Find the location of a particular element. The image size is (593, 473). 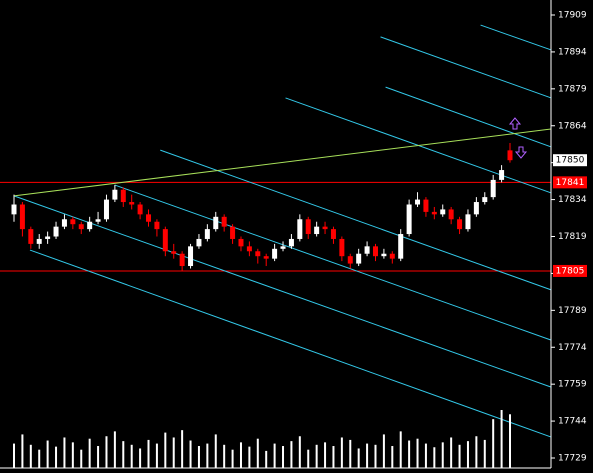

y-tick-label: 17729 is located at coordinates (572, 459).